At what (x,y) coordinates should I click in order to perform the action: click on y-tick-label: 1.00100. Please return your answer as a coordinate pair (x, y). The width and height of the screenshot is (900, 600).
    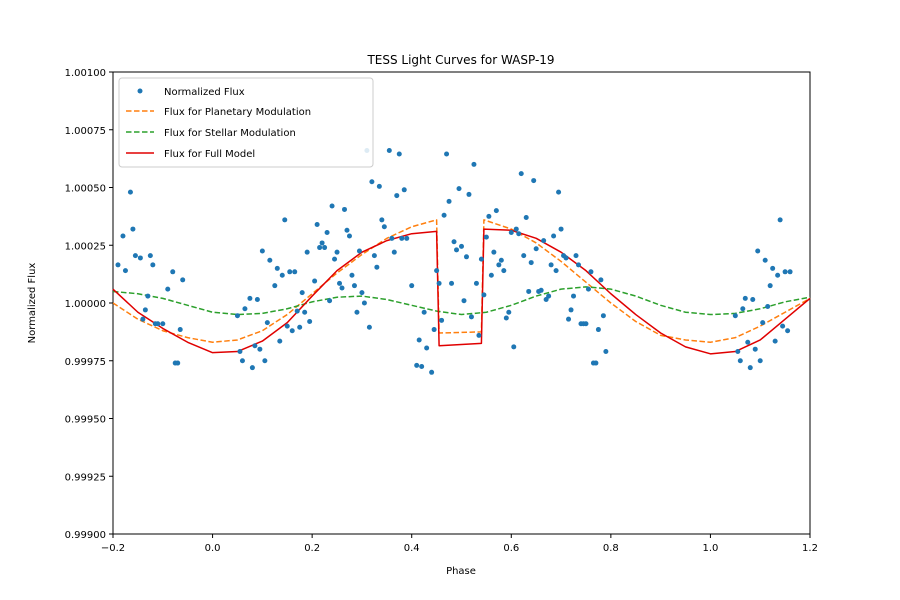
    Looking at the image, I should click on (85, 73).